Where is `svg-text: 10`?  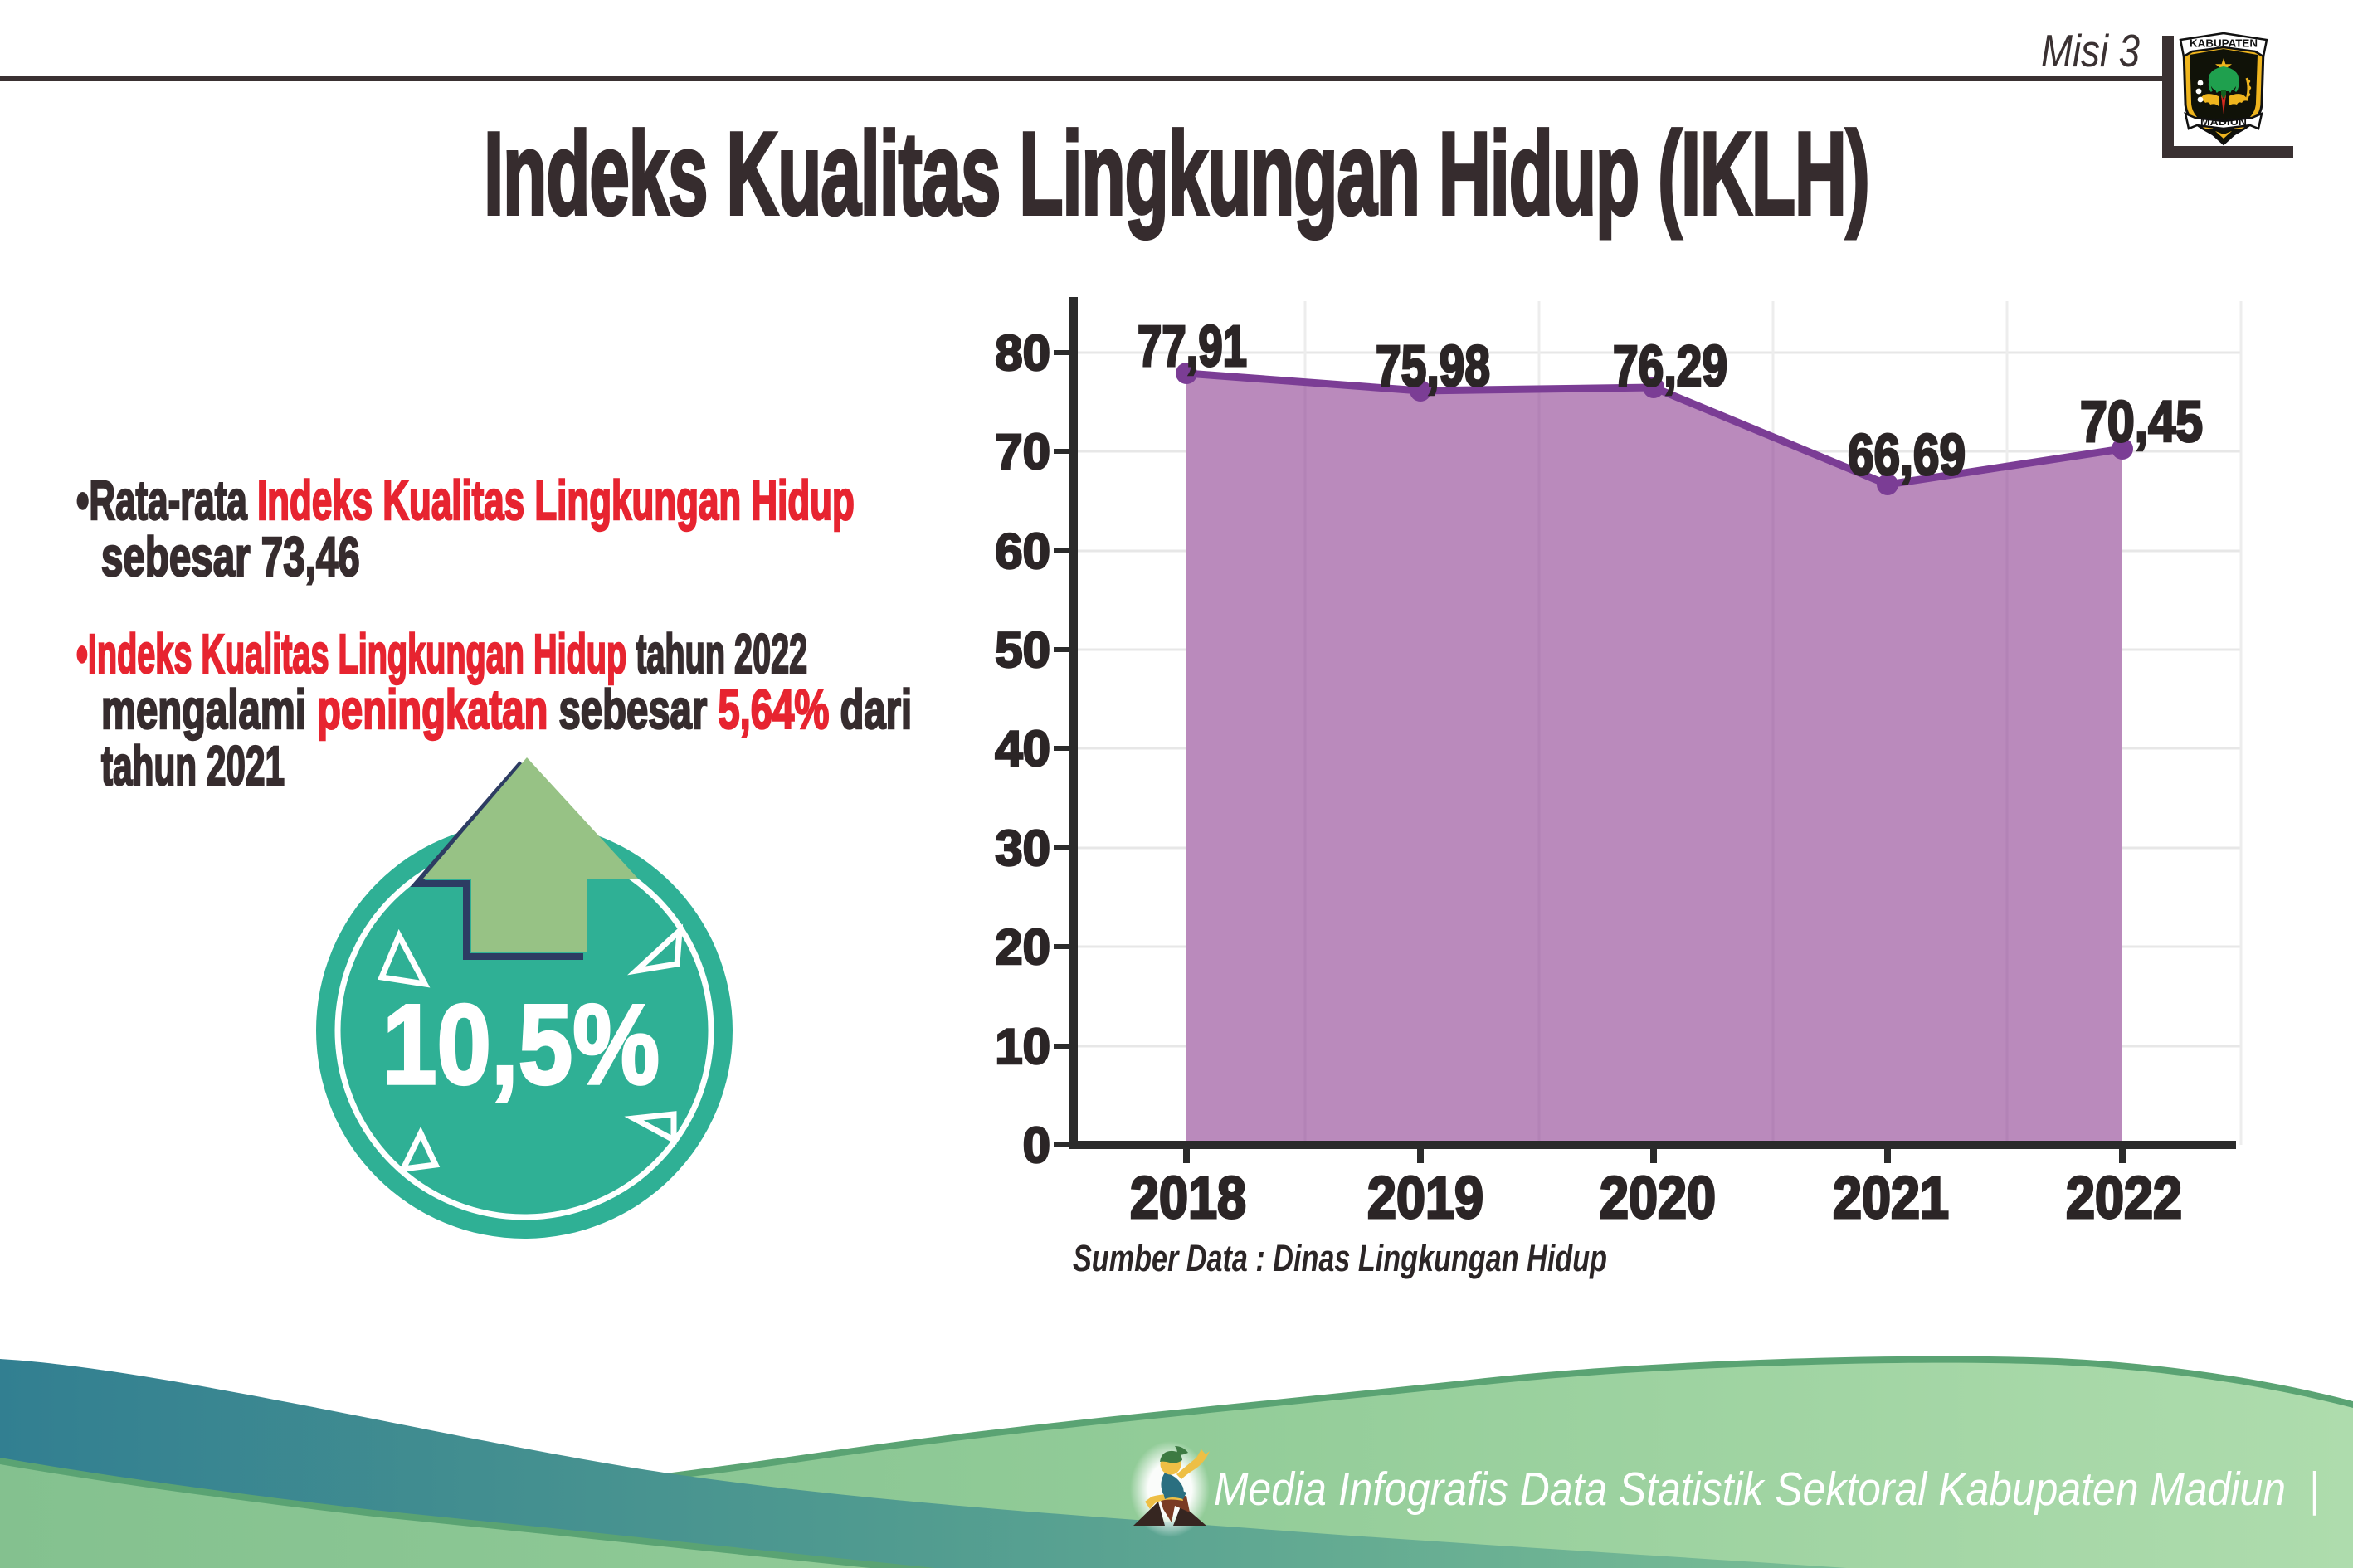 svg-text: 10 is located at coordinates (1022, 1046).